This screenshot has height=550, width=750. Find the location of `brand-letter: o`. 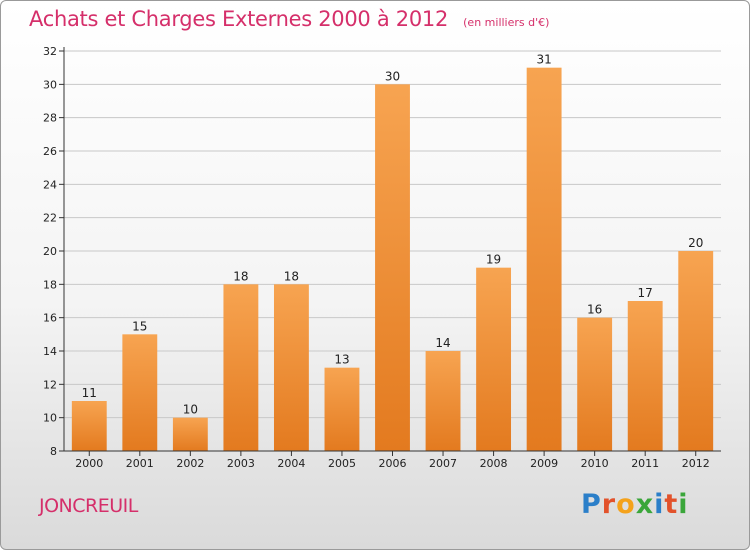

brand-letter: o is located at coordinates (626, 504).